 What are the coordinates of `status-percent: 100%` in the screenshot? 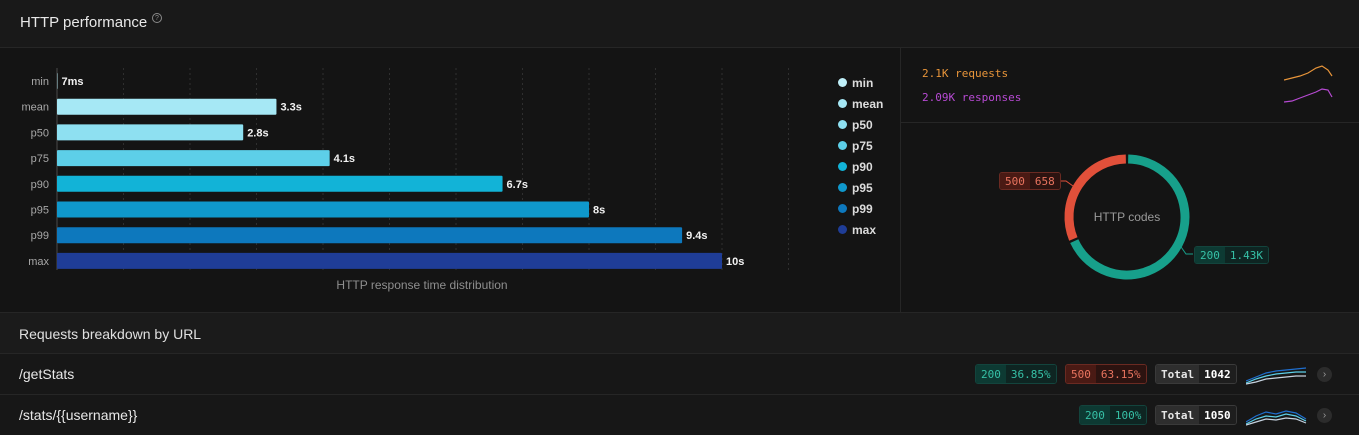 It's located at (1128, 415).